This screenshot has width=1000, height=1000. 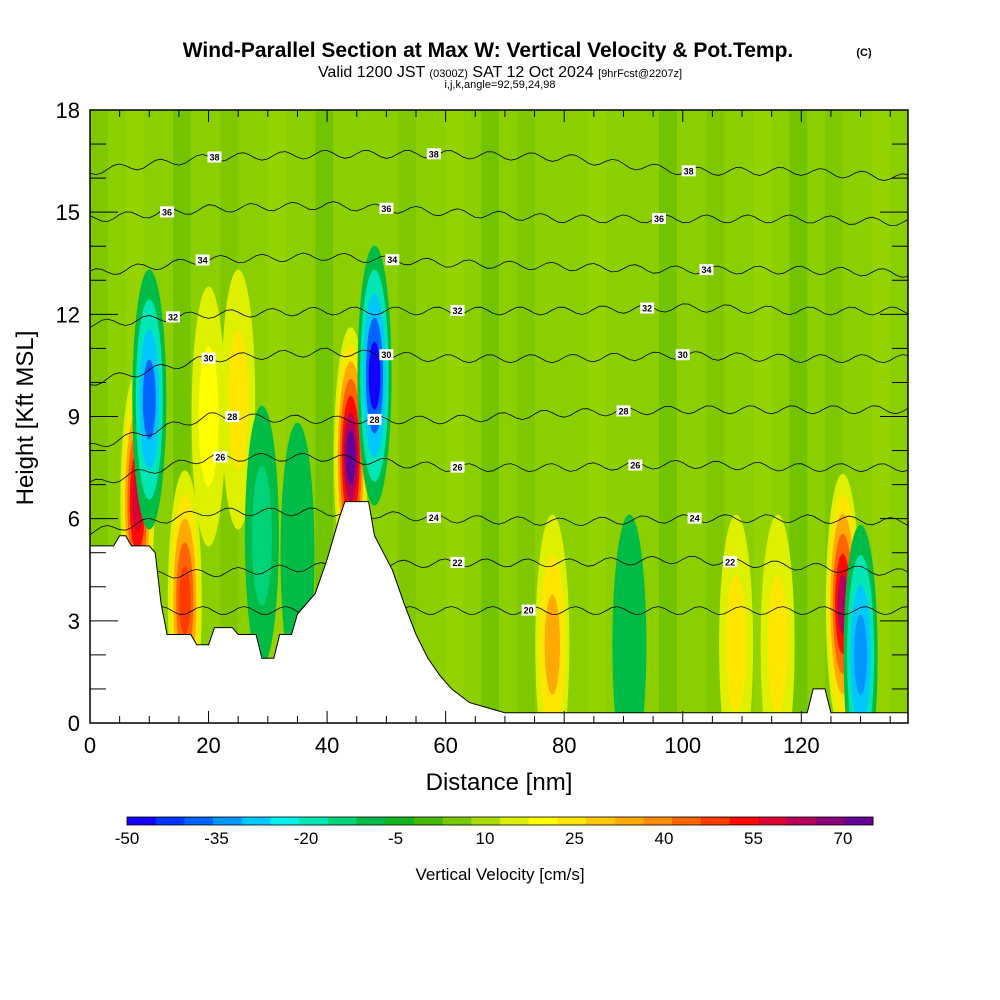 I want to click on x-tick-label: 40, so click(x=327, y=745).